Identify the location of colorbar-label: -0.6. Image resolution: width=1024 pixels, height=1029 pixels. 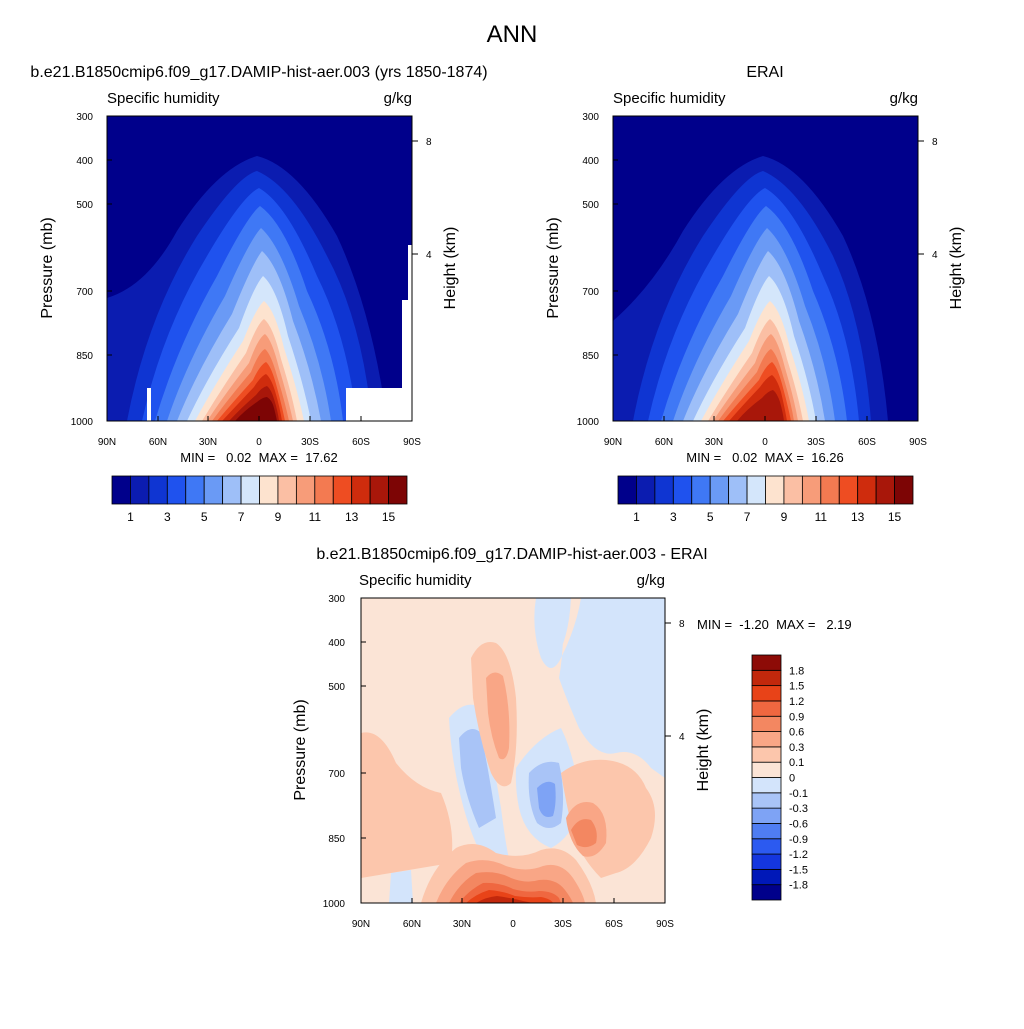
(798, 824).